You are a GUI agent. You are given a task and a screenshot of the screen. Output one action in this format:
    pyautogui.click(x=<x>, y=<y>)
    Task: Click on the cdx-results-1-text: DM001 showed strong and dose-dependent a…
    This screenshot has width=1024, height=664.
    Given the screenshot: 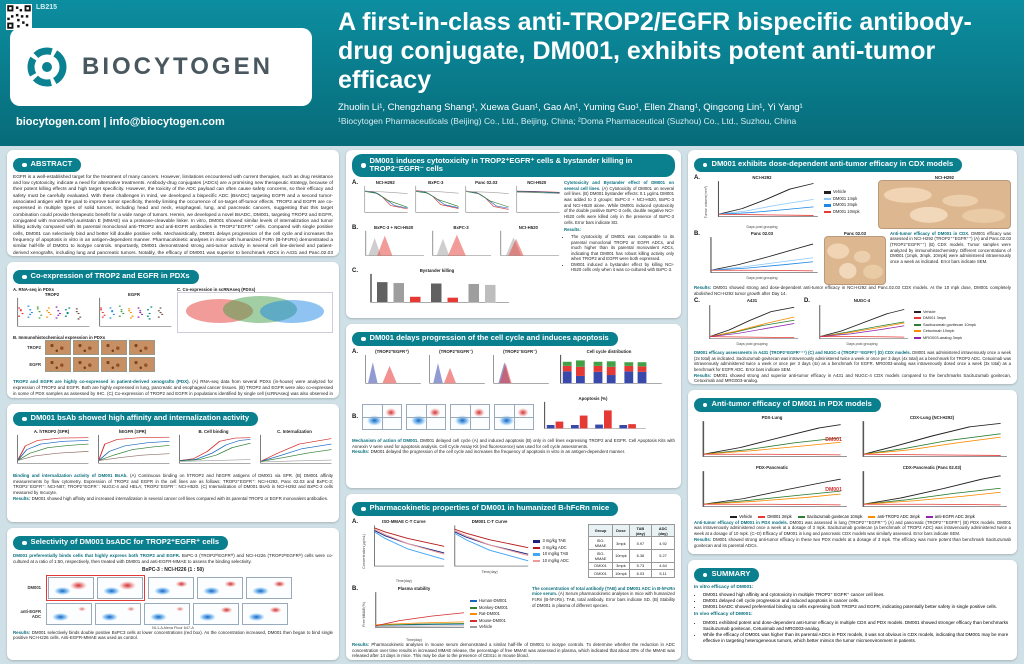 What is the action you would take?
    pyautogui.click(x=852, y=290)
    